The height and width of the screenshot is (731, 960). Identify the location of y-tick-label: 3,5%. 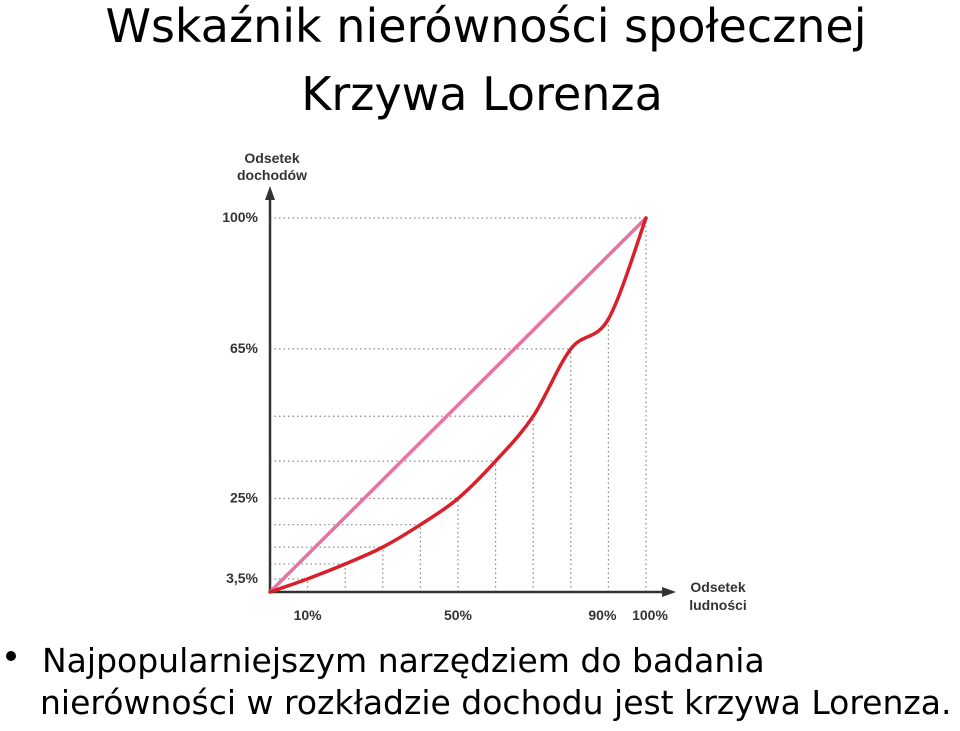
(242, 578).